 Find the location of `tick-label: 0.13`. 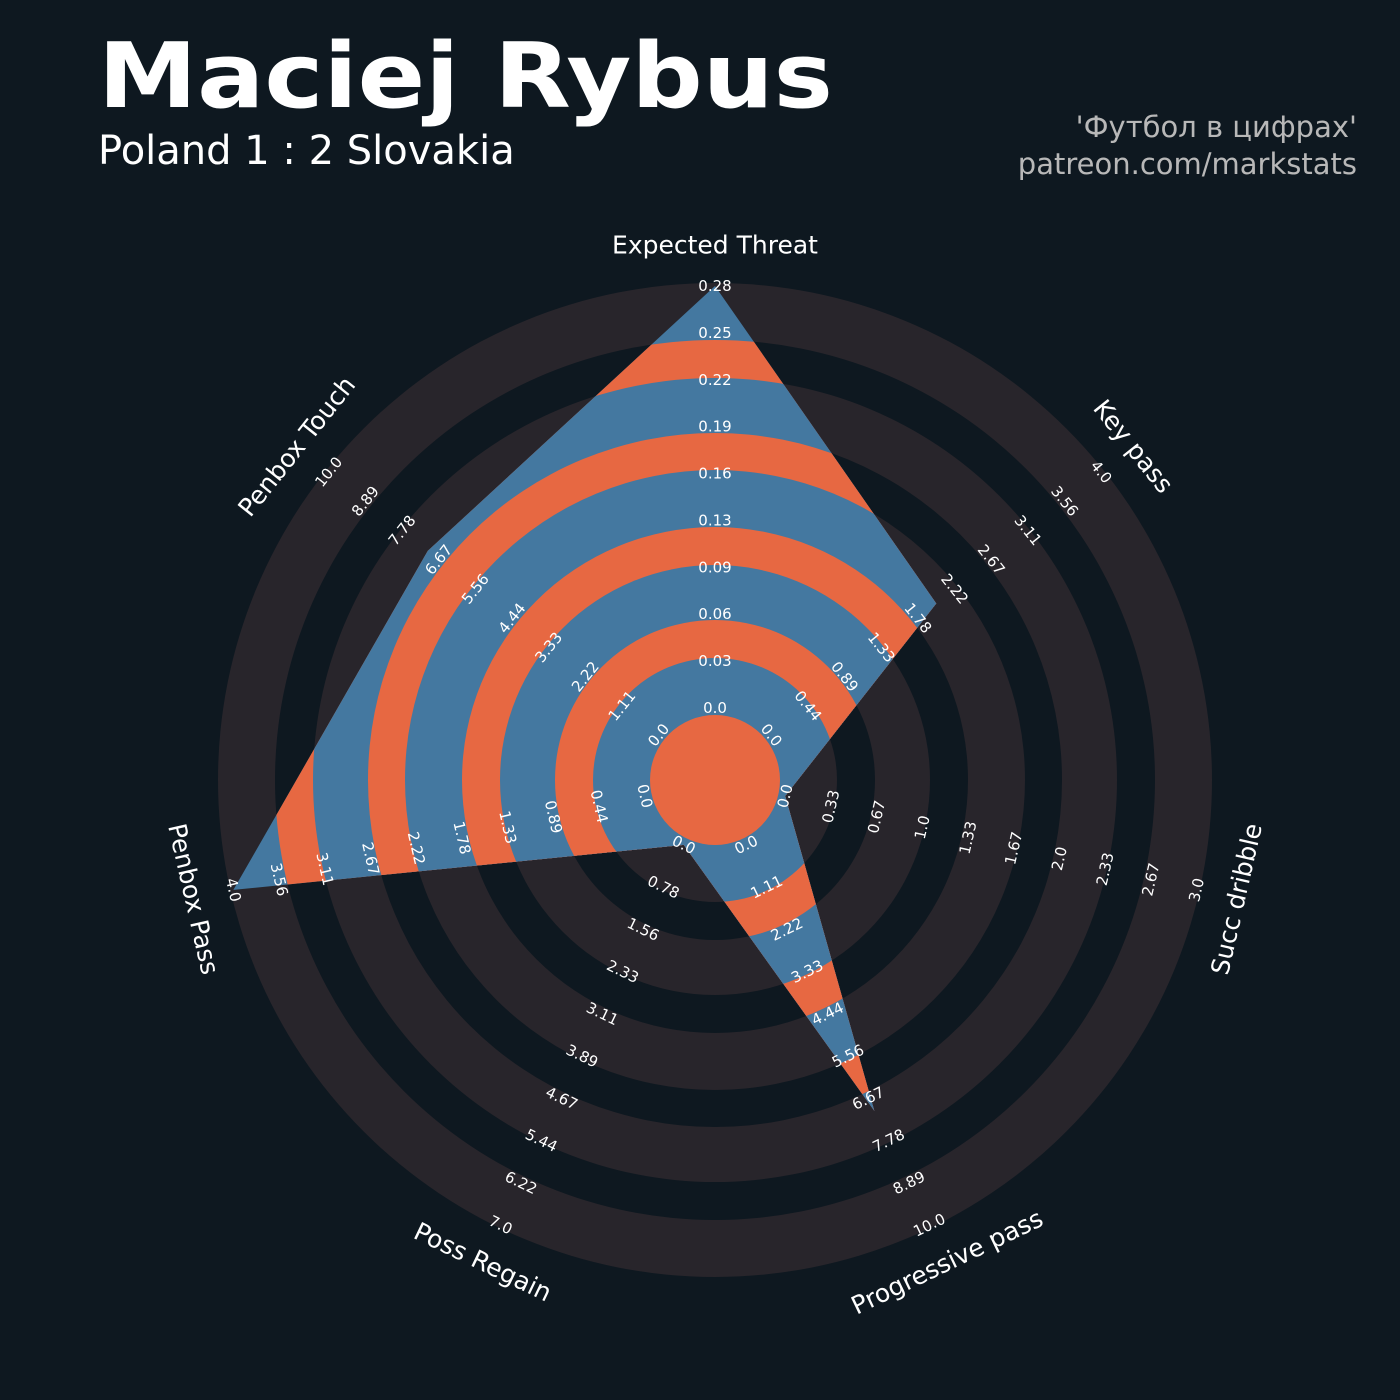

tick-label: 0.13 is located at coordinates (714, 520).